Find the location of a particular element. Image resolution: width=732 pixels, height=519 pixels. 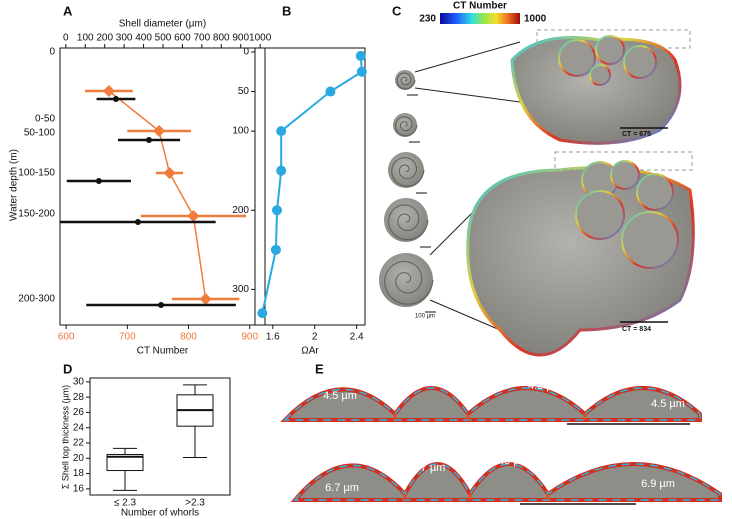

x2-tick-label: 700 is located at coordinates (202, 38).